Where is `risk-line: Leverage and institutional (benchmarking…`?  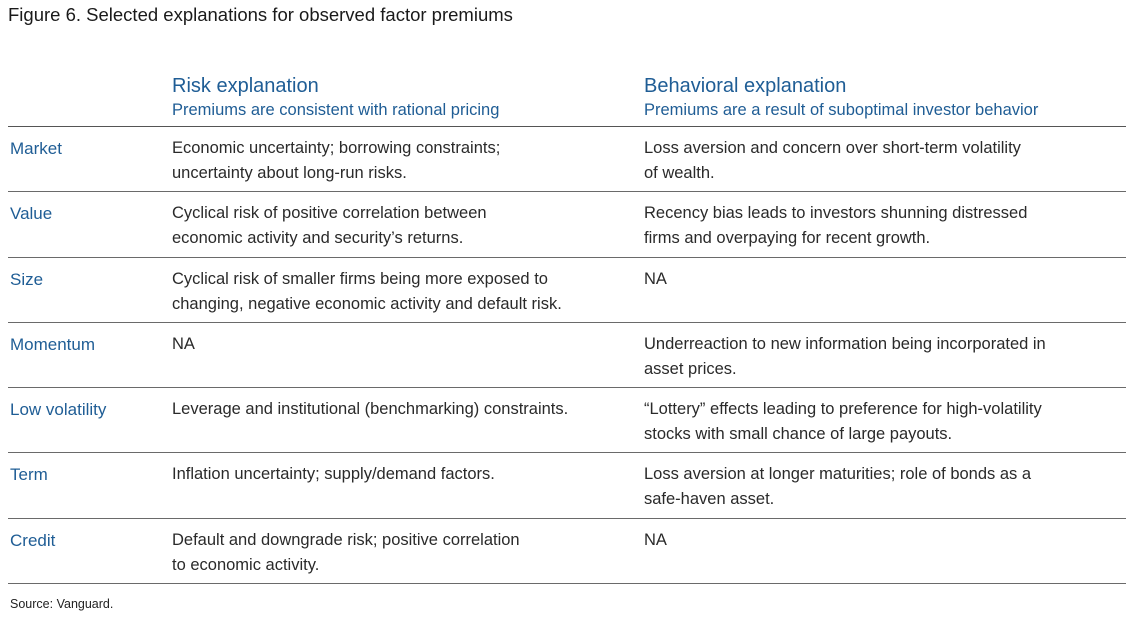
risk-line: Leverage and institutional (benchmarking… is located at coordinates (370, 409).